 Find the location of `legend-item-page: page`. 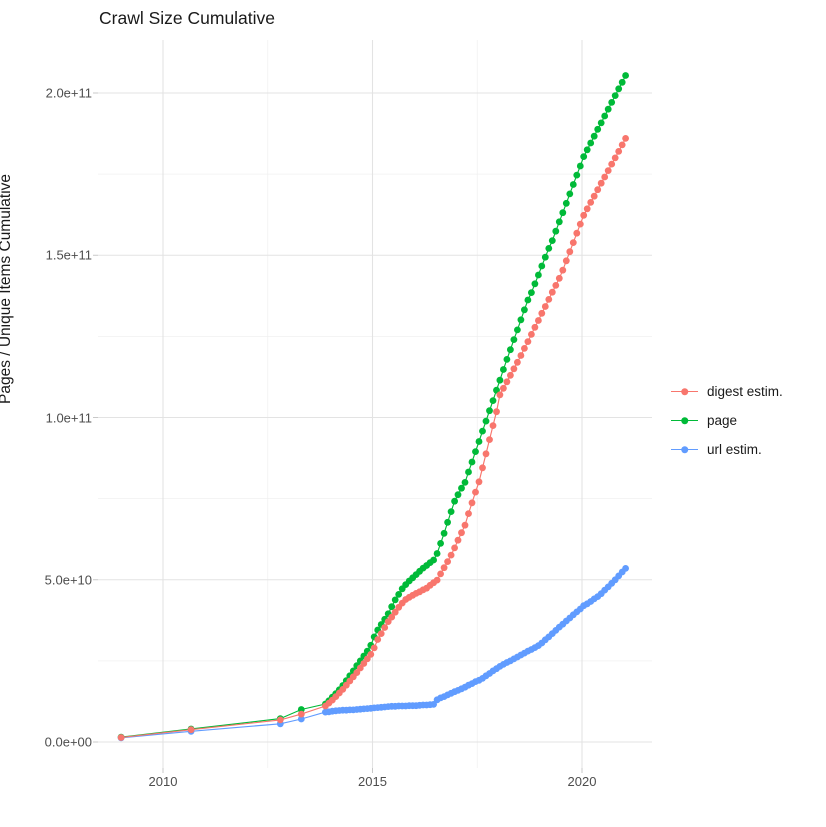

legend-item-page: page is located at coordinates (727, 420).